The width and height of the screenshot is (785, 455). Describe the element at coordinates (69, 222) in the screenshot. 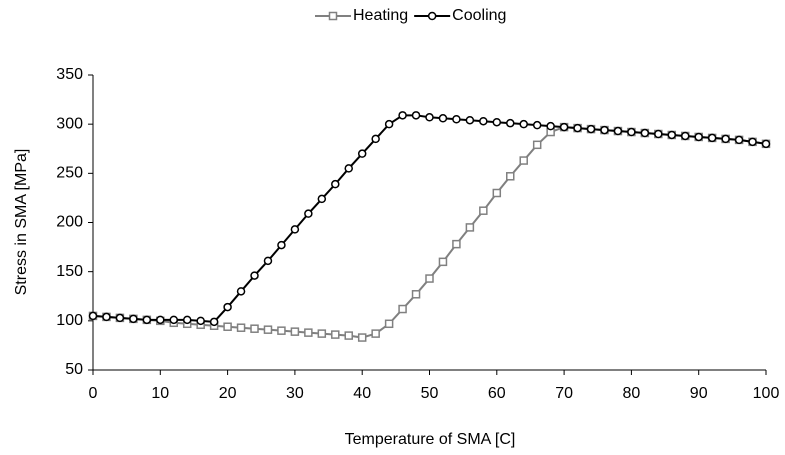

I see `y-tick-label: 200` at that location.